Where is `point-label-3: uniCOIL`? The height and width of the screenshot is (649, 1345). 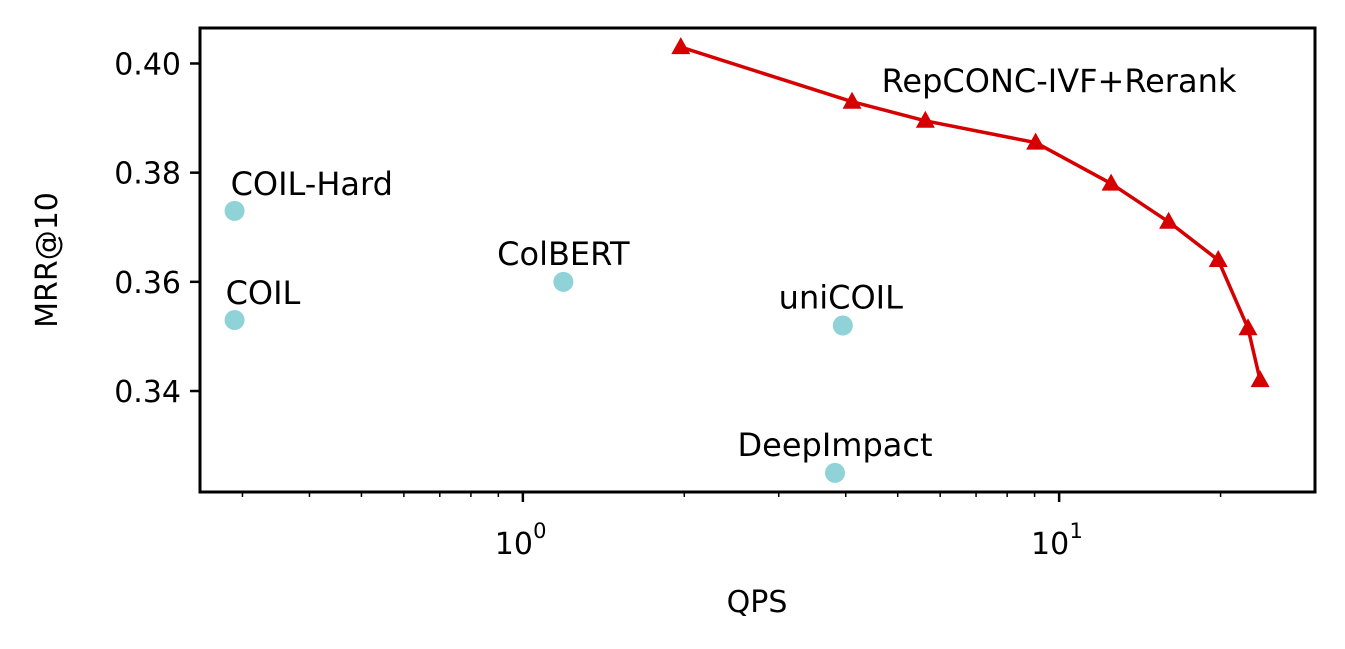
point-label-3: uniCOIL is located at coordinates (841, 298).